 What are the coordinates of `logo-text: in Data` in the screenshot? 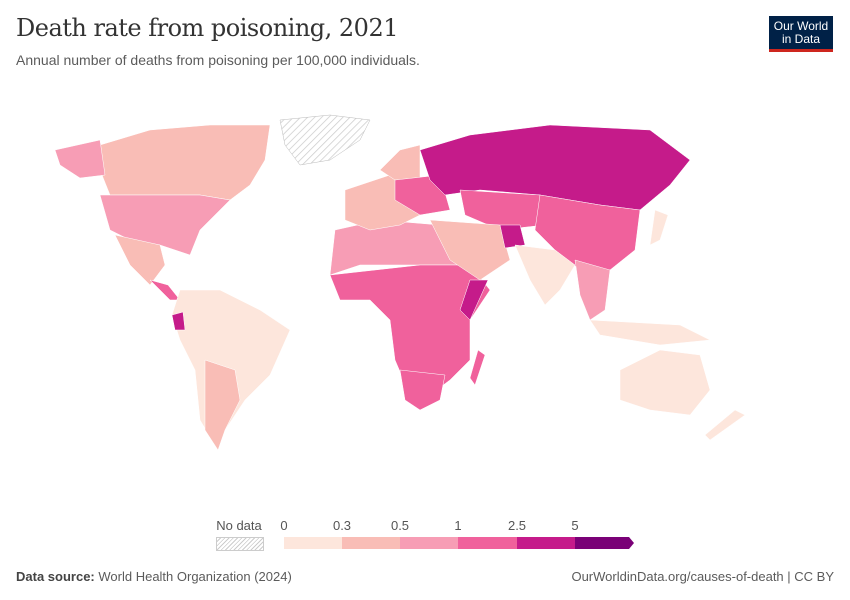 It's located at (801, 38).